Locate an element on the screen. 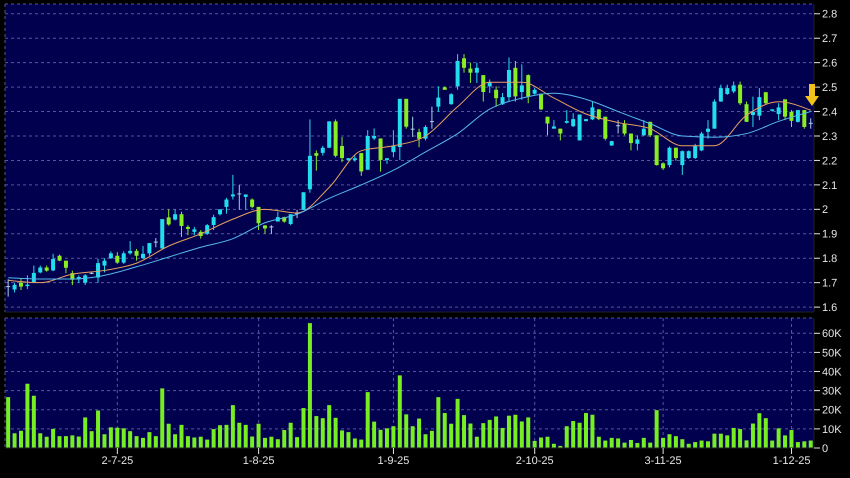 The image size is (850, 478). x-tick-label: 1-8-25 is located at coordinates (258, 460).